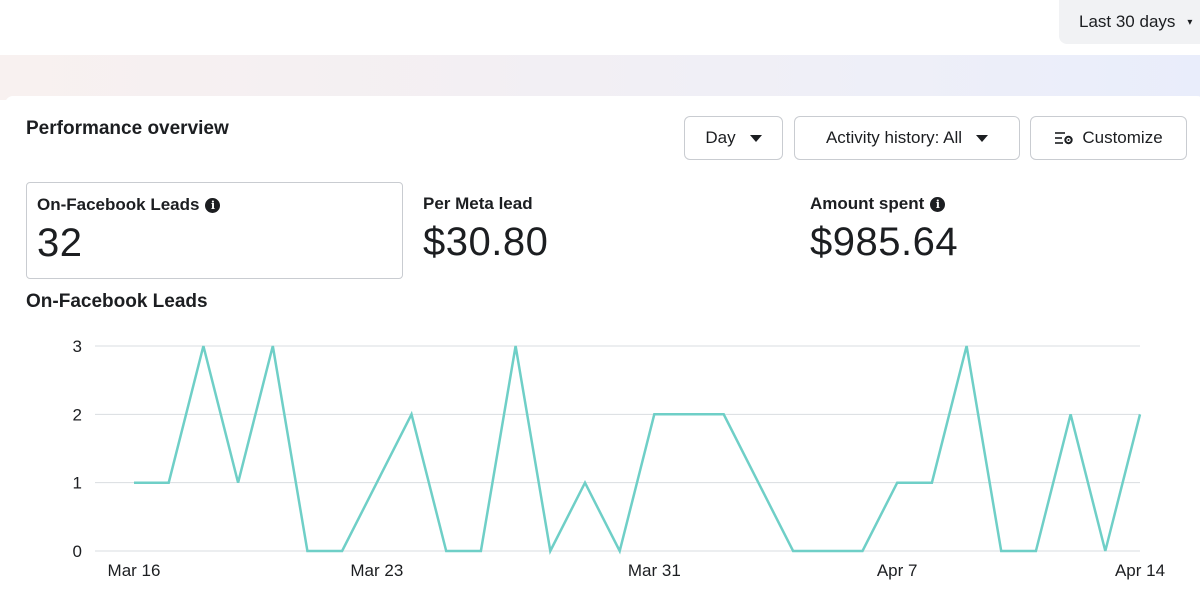 The image size is (1200, 616). I want to click on customize-button: Customize, so click(1108, 138).